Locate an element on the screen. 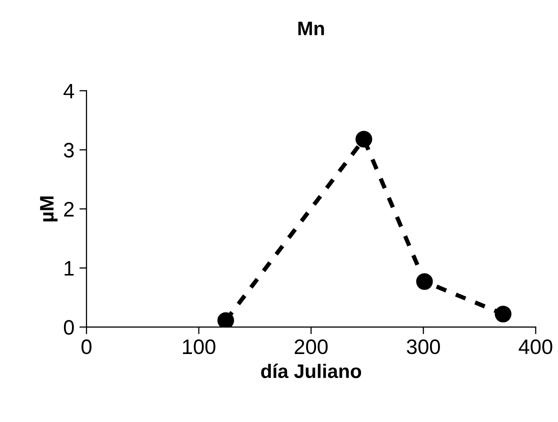 The image size is (558, 422). x-axis-title: día Juliano is located at coordinates (311, 371).